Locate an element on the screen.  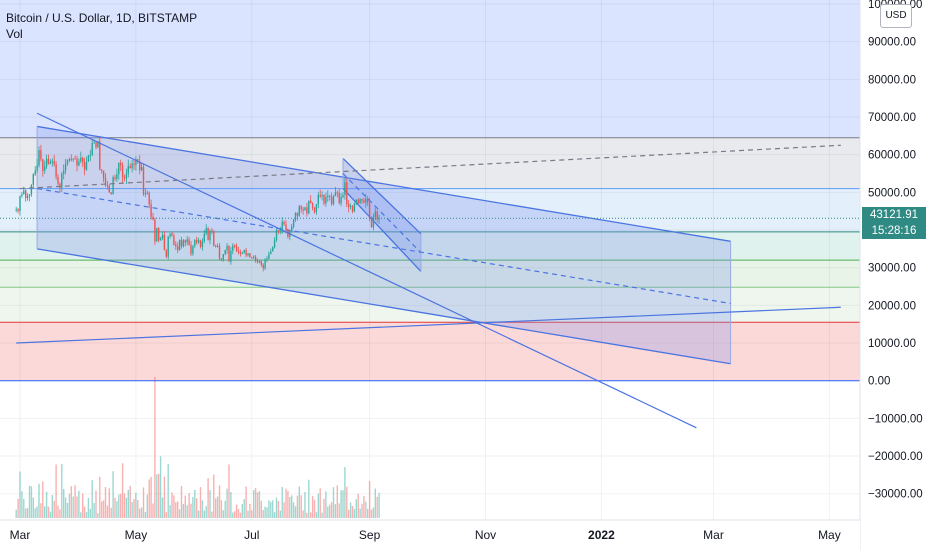
y-tick-label: −30000.00 is located at coordinates (895, 495).